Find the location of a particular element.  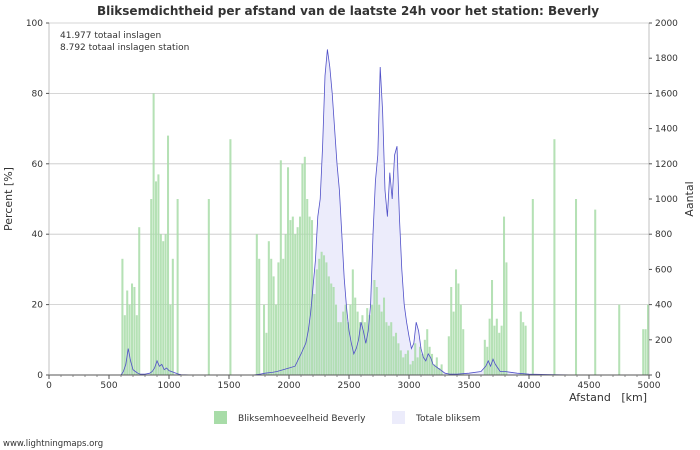

legend-area-swatch is located at coordinates (398, 417).